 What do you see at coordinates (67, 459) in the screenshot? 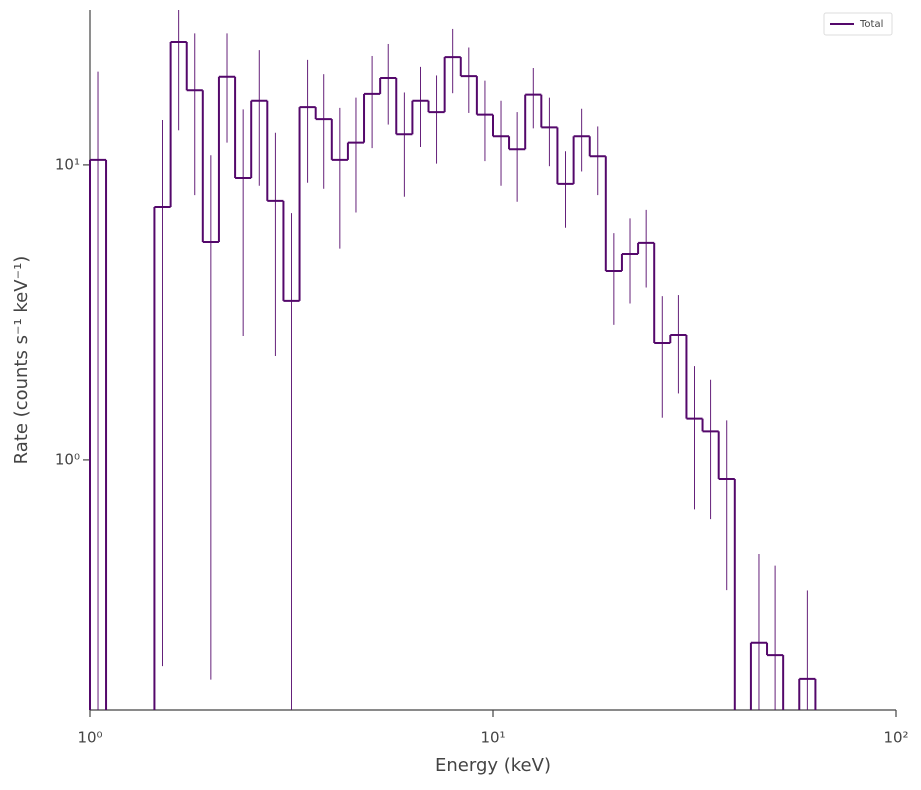
I see `y-tick-label: 10⁰` at bounding box center [67, 459].